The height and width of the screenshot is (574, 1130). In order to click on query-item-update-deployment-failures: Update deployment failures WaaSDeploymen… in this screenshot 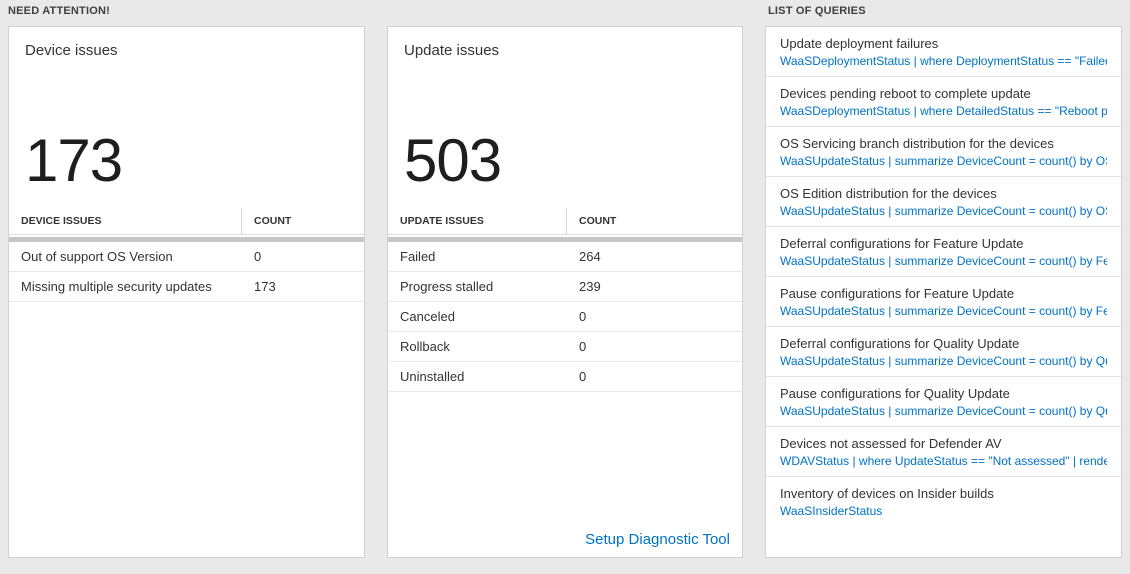, I will do `click(943, 52)`.